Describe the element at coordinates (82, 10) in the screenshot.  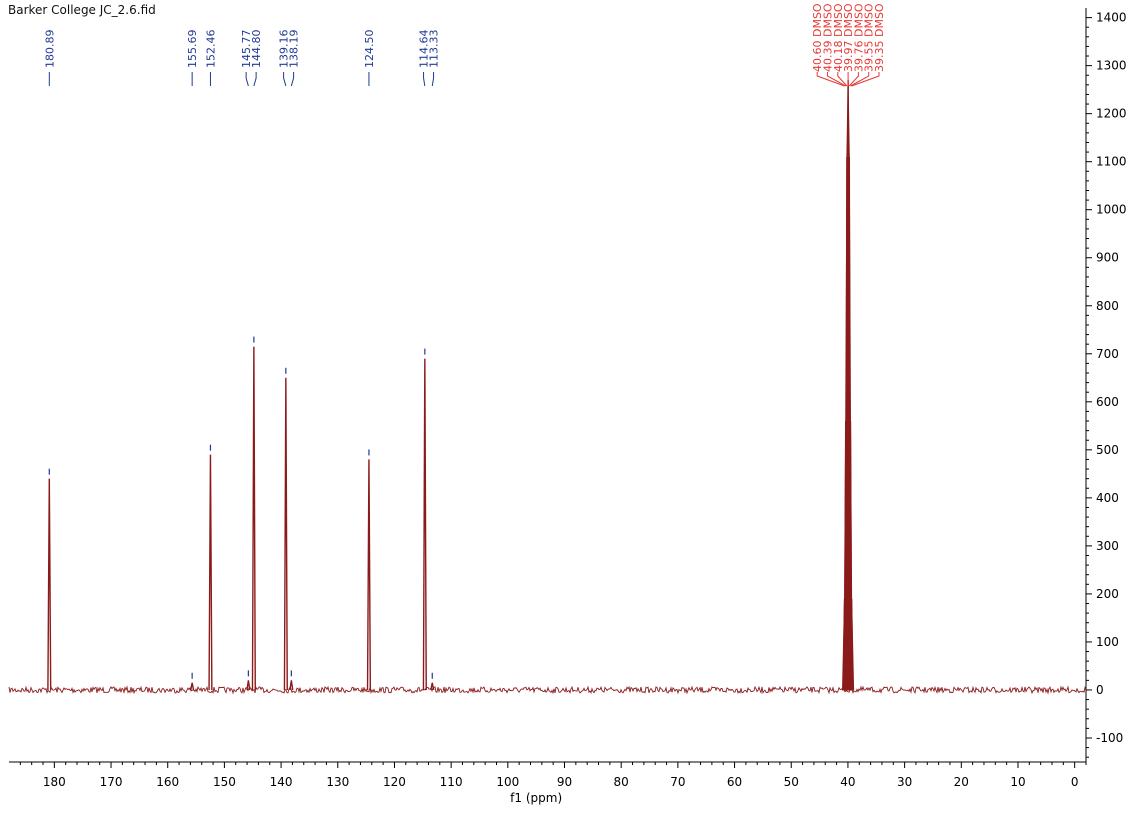
I see `file-title: Barker College JC_2.6.fid` at that location.